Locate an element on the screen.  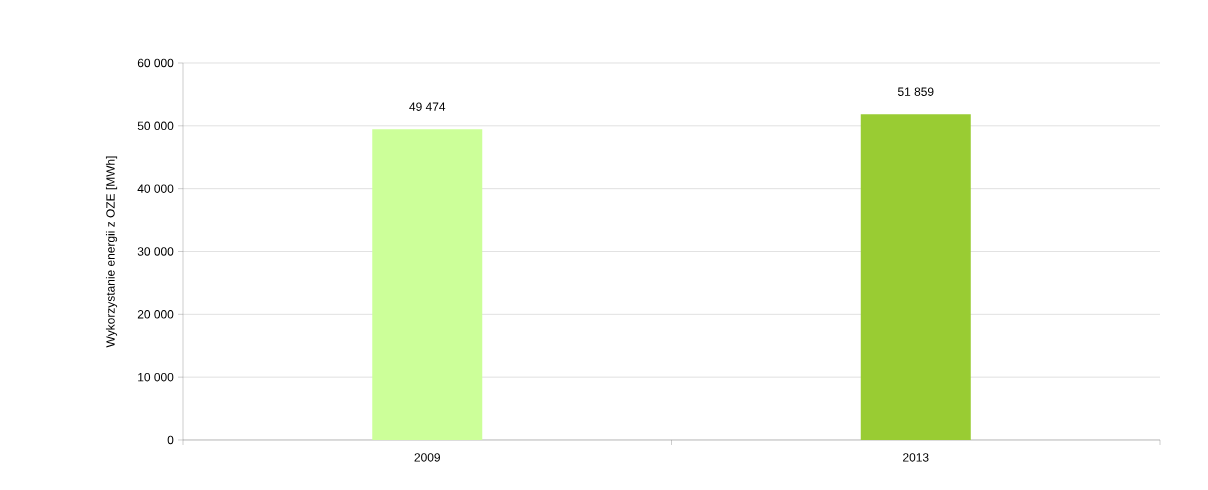
y-tick-label: 0 is located at coordinates (170, 440).